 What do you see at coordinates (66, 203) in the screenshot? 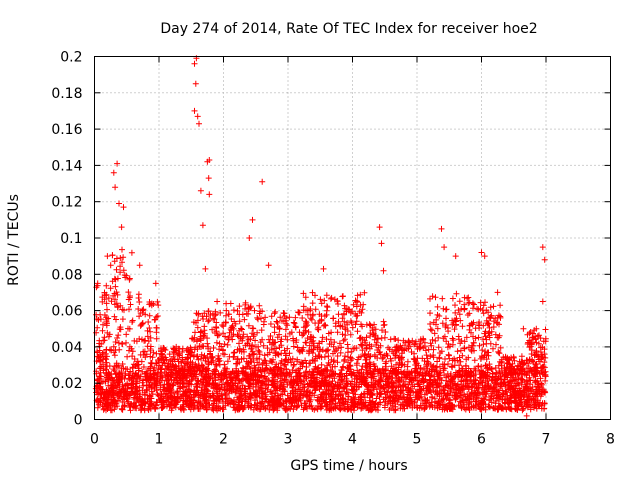
I see `y-tick-label: 0.12` at bounding box center [66, 203].